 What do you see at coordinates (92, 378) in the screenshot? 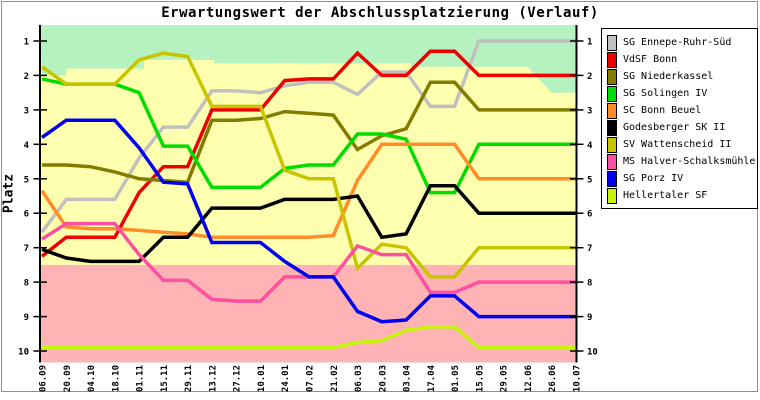
I see `x-tick-label: 04.10` at bounding box center [92, 378].